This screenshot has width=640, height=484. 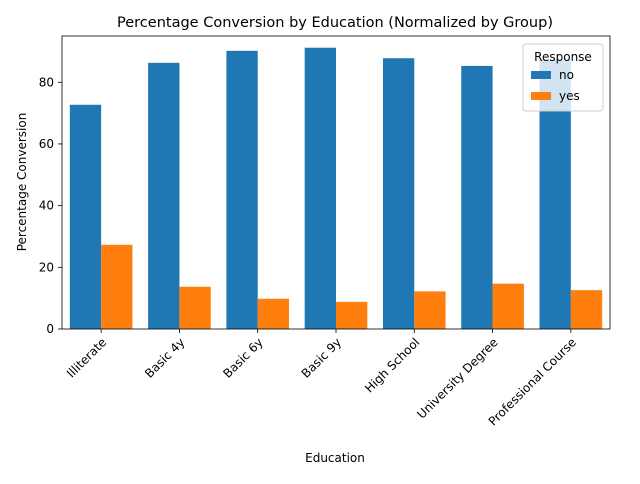 I want to click on x-tick-label-6: Professional Course, so click(x=532, y=381).